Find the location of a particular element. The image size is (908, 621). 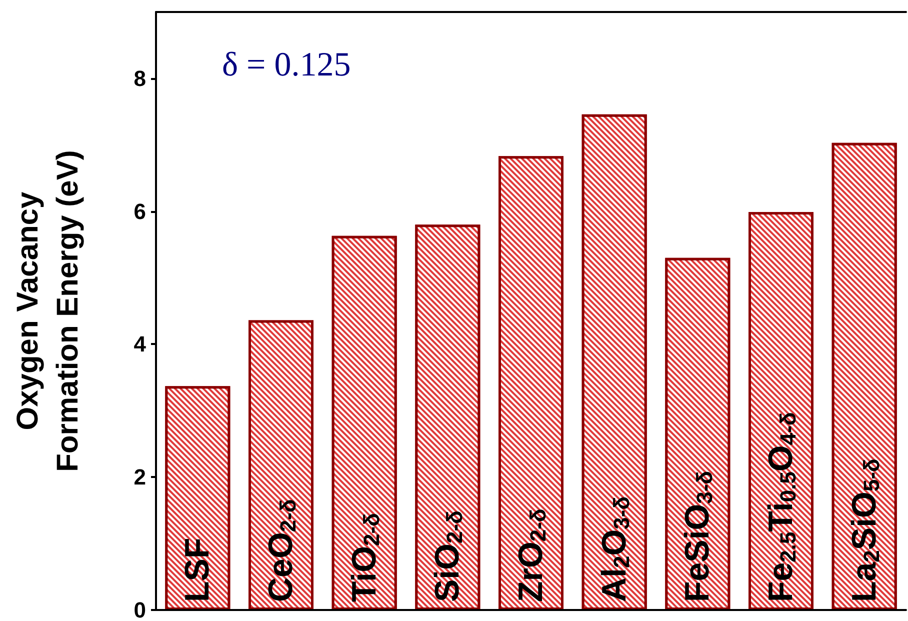

x-tick-label: CeO2-δ is located at coordinates (281, 550).